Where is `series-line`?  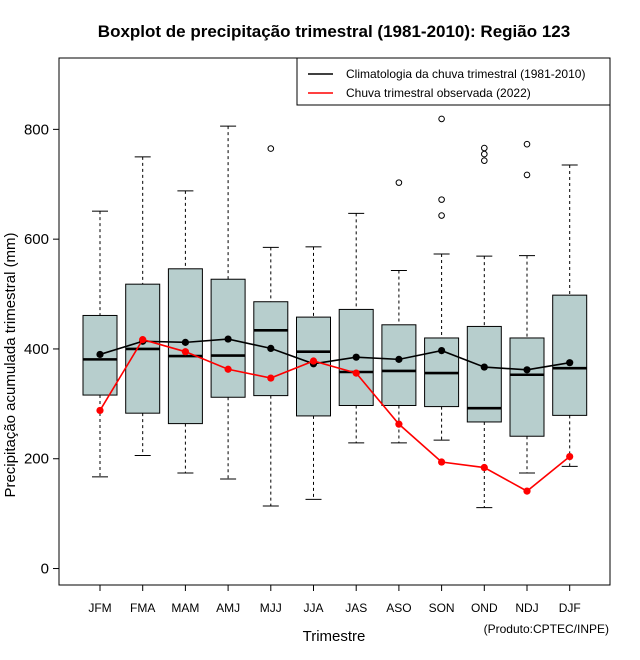
series-line is located at coordinates (334, 354).